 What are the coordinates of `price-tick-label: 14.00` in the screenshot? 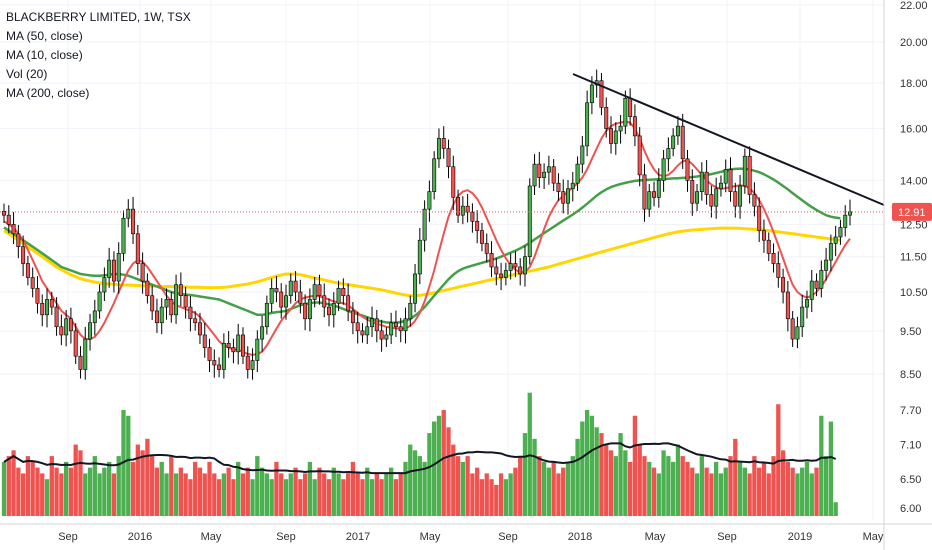 It's located at (914, 181).